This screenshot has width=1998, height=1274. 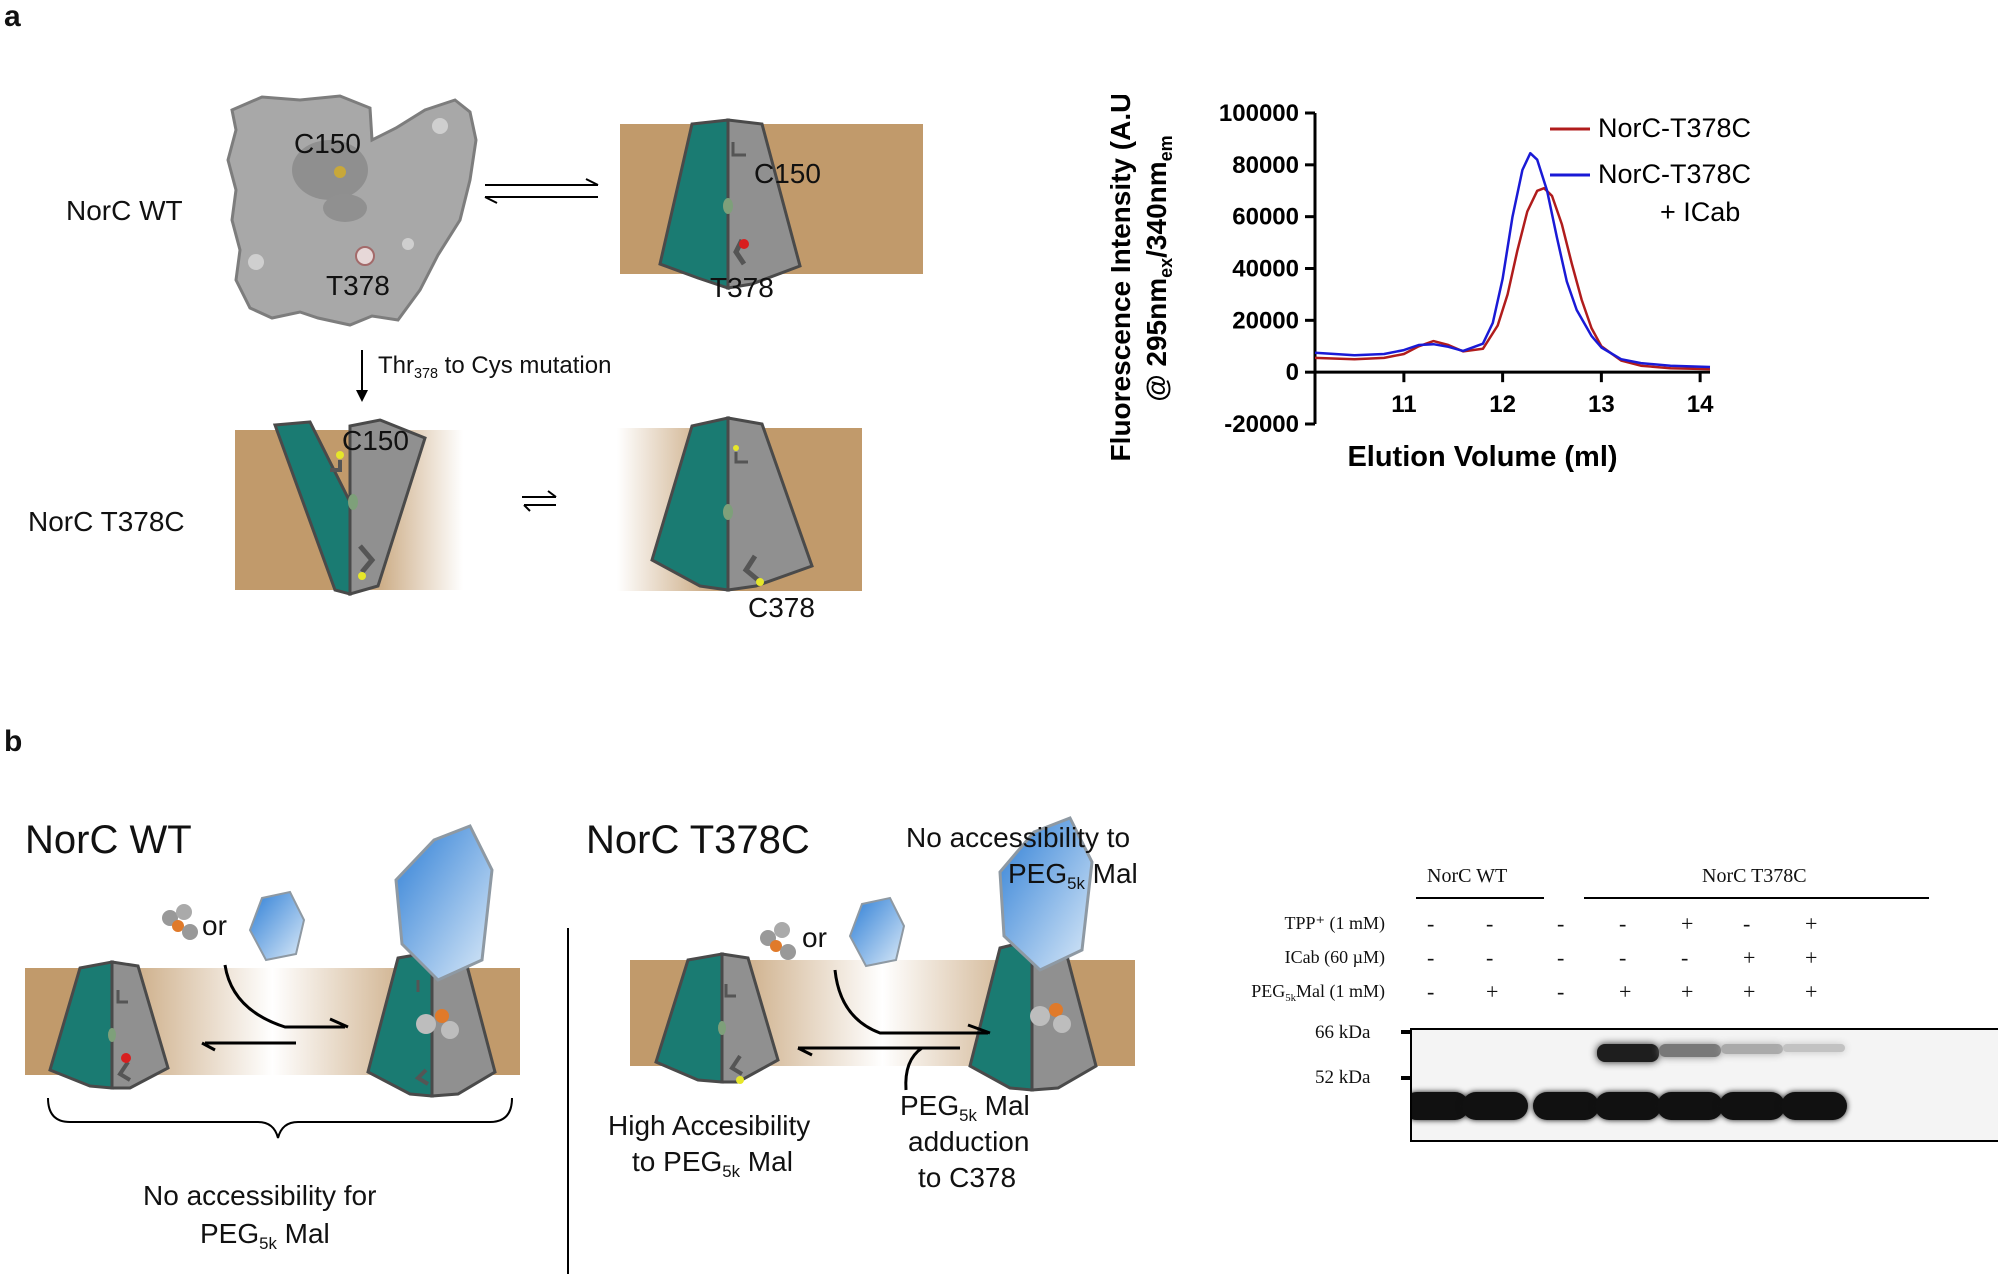 I want to click on gel-group-mut: NorC T378C, so click(x=1754, y=876).